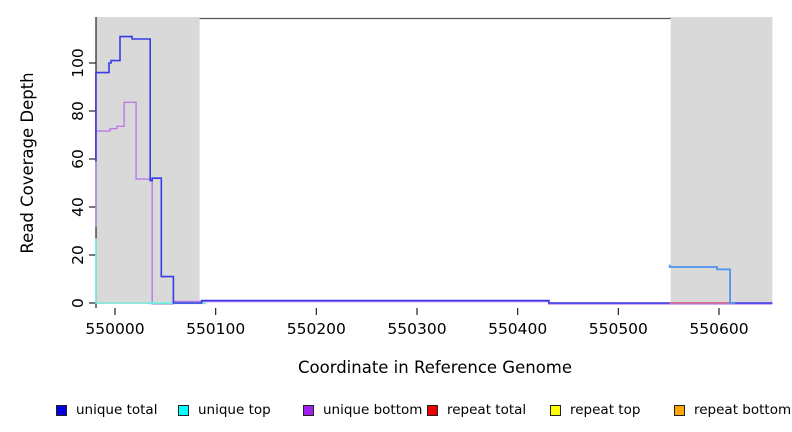  Describe the element at coordinates (78, 303) in the screenshot. I see `y-tick-label: 0` at that location.